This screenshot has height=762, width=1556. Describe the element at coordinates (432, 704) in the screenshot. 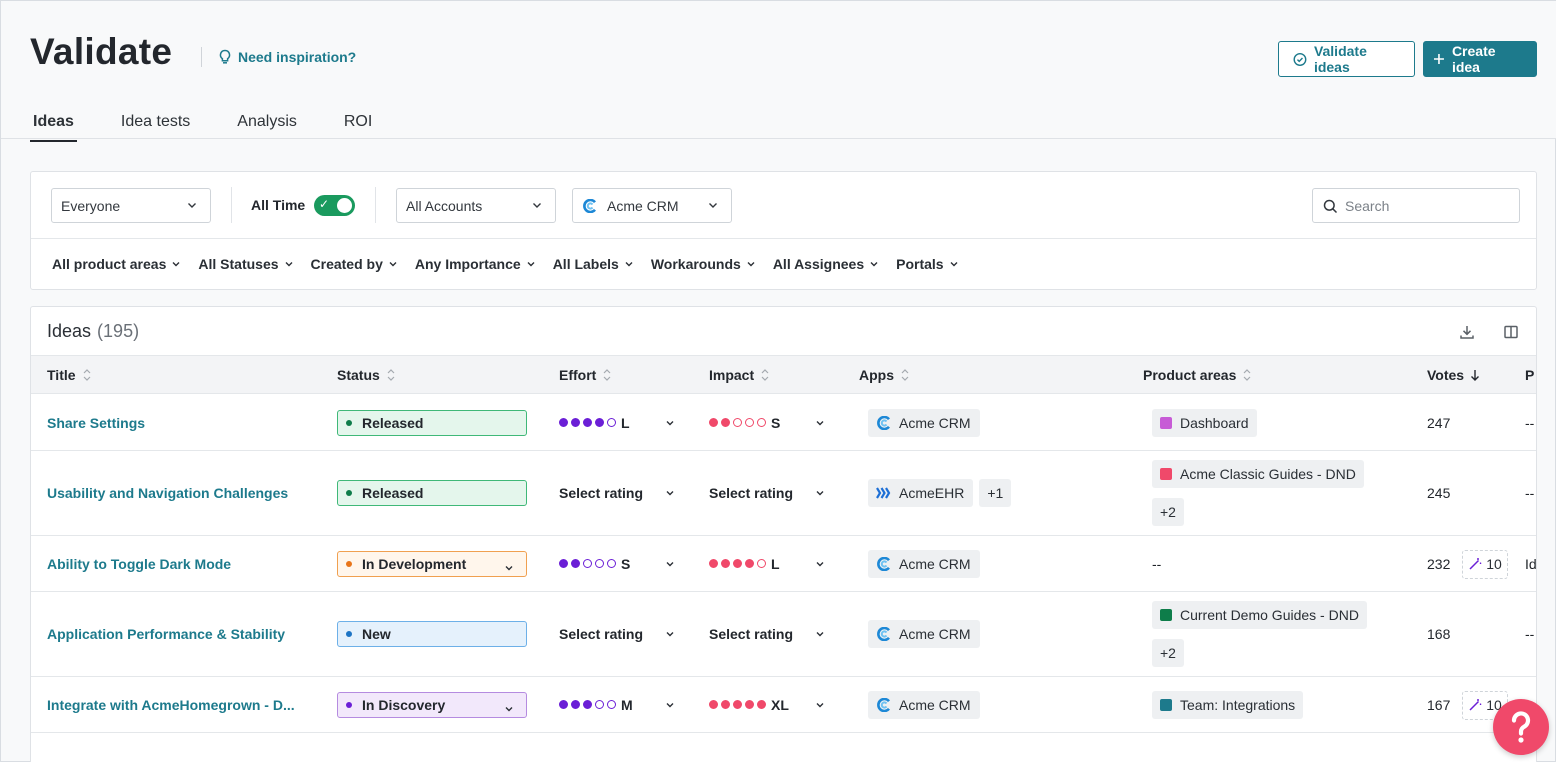

I see `status-dropdown: In Discovery` at that location.